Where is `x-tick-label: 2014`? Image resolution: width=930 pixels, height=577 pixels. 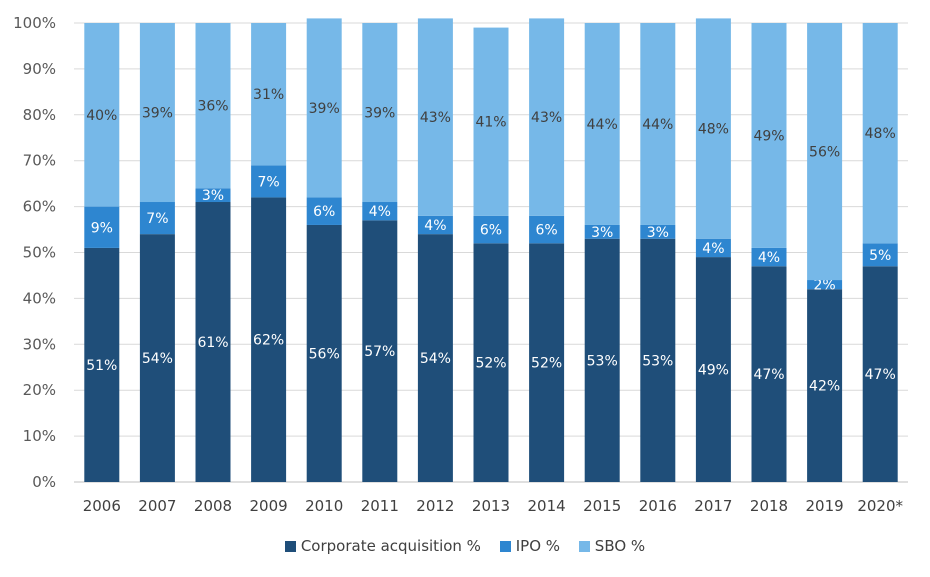
x-tick-label: 2014 is located at coordinates (547, 506).